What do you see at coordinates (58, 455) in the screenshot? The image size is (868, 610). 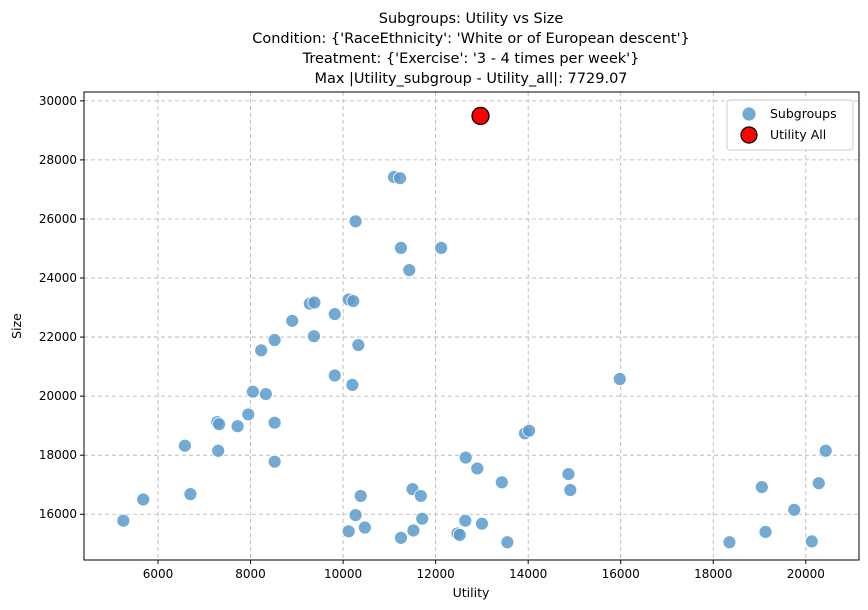 I see `y-tick-label: 18000` at bounding box center [58, 455].